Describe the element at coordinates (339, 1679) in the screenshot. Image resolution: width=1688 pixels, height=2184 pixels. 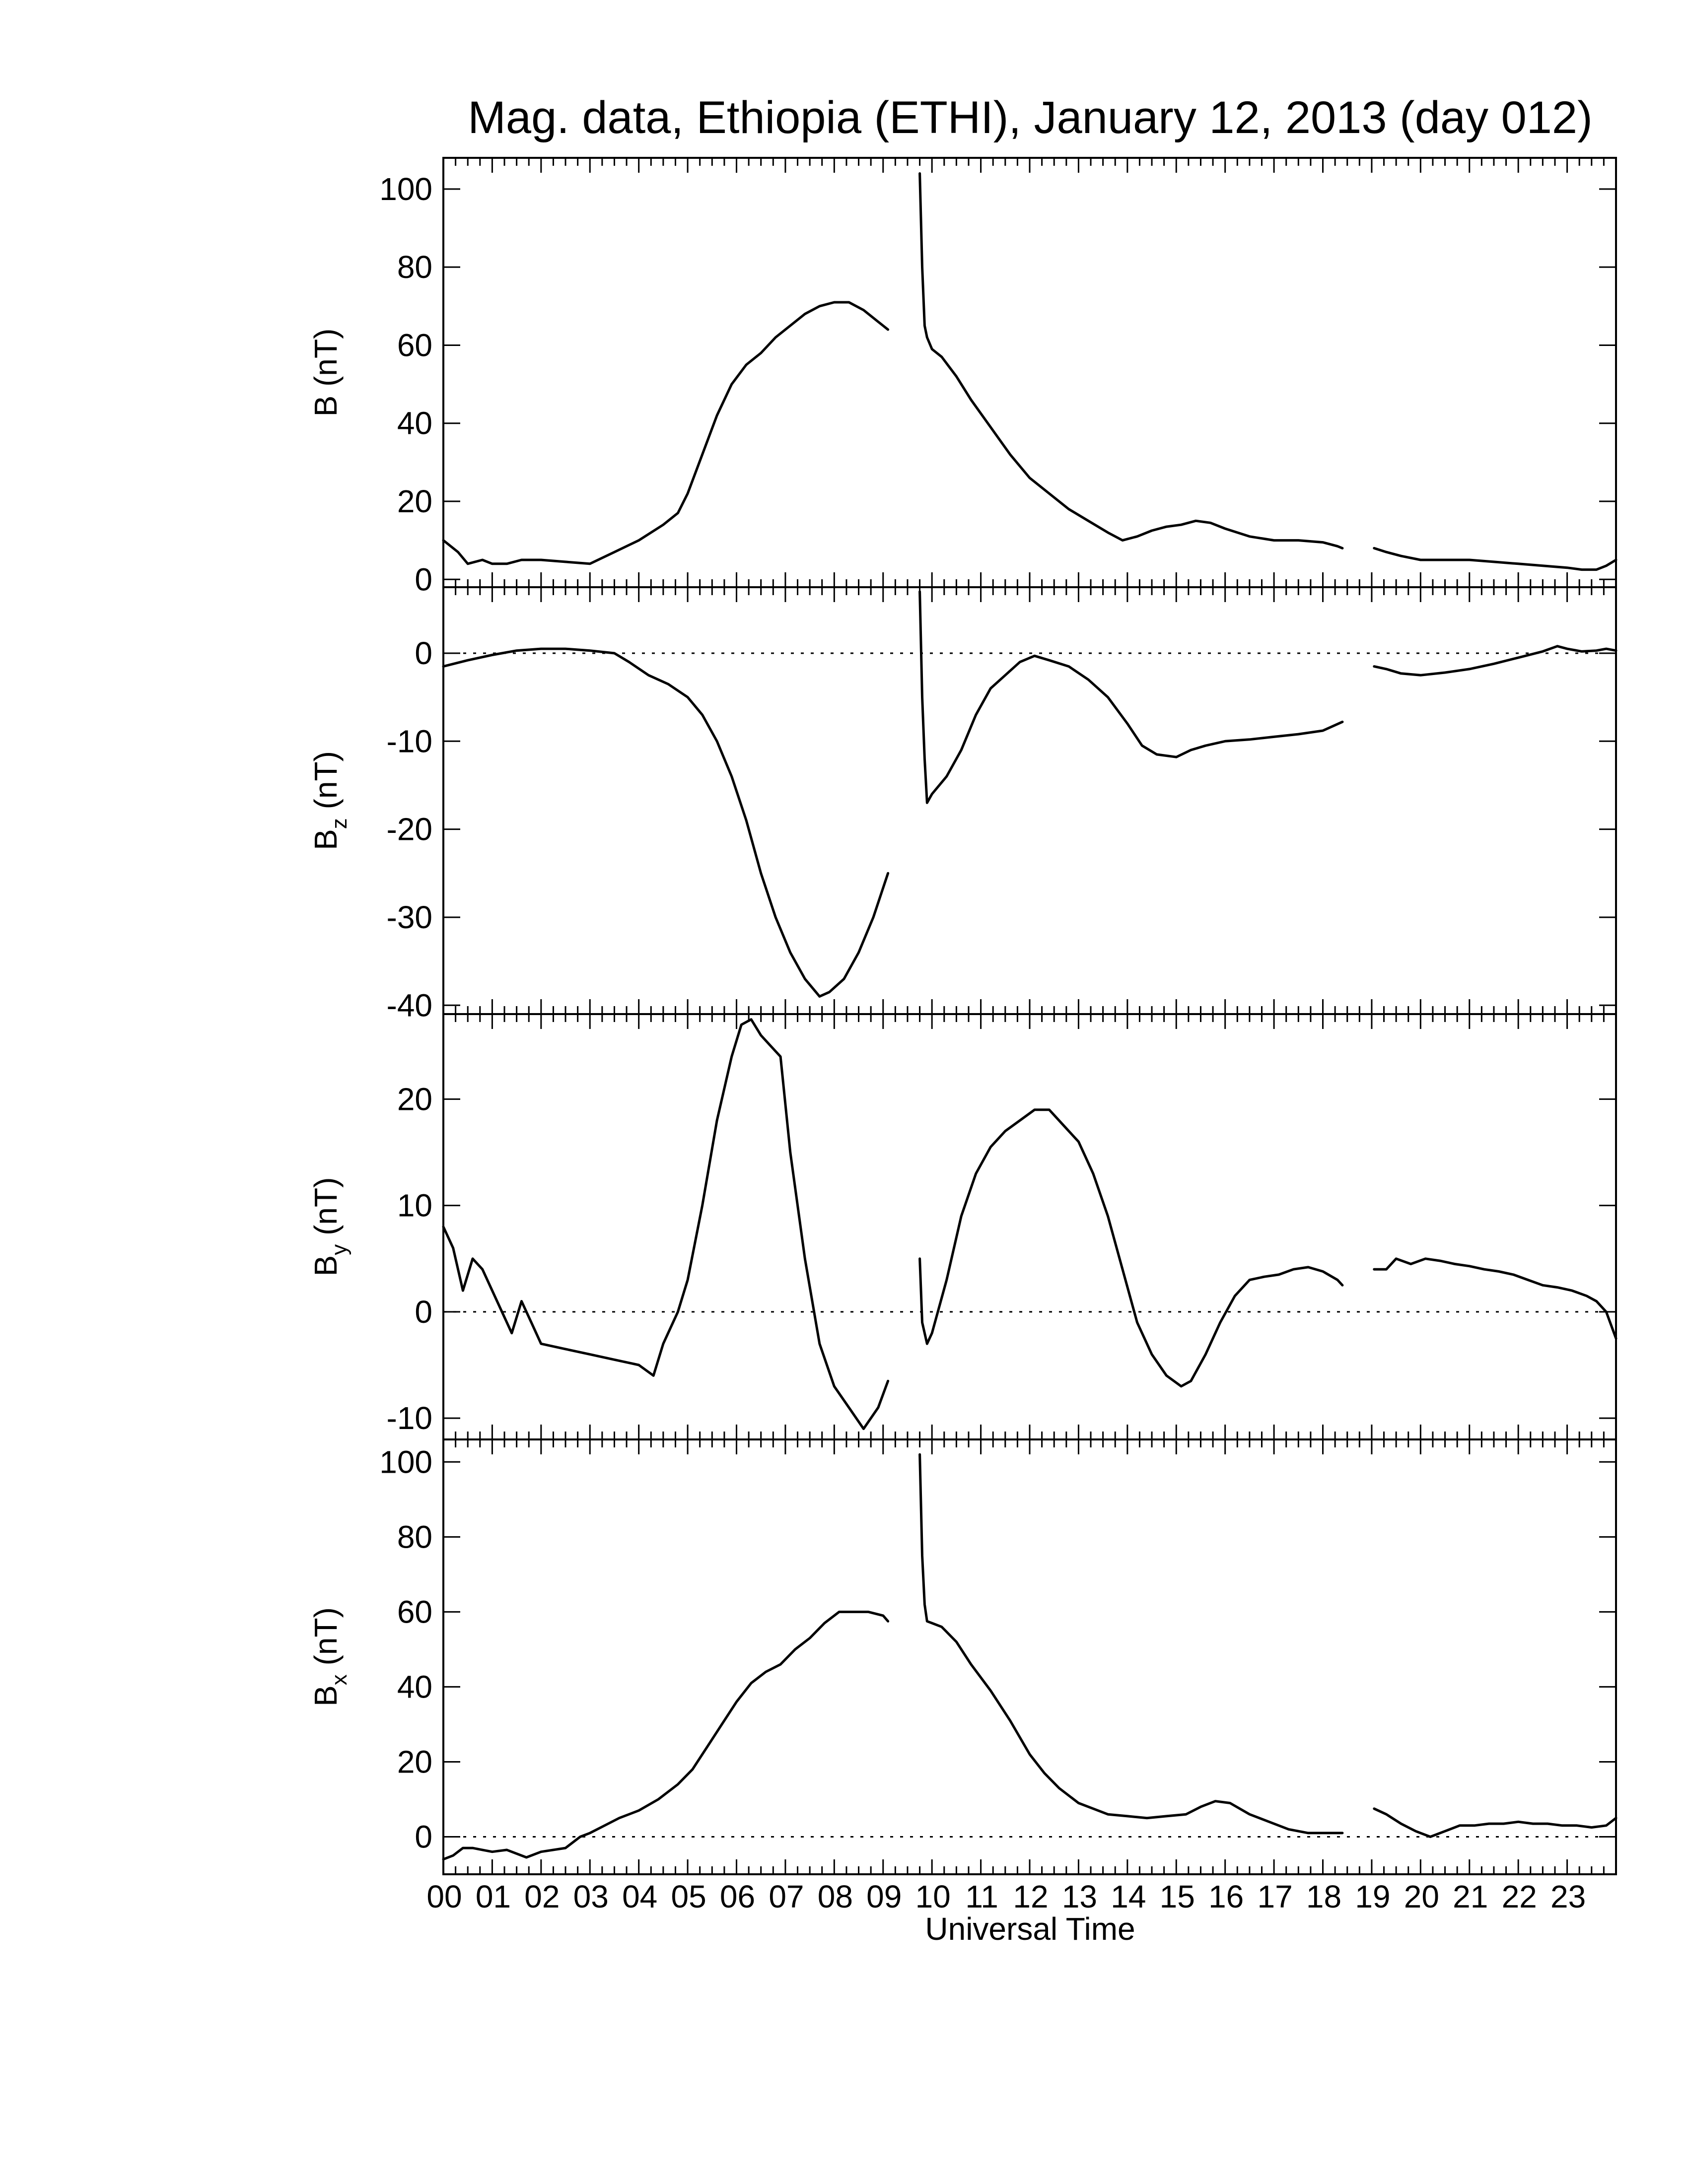
I see `y-axis-label-subscript: x` at that location.